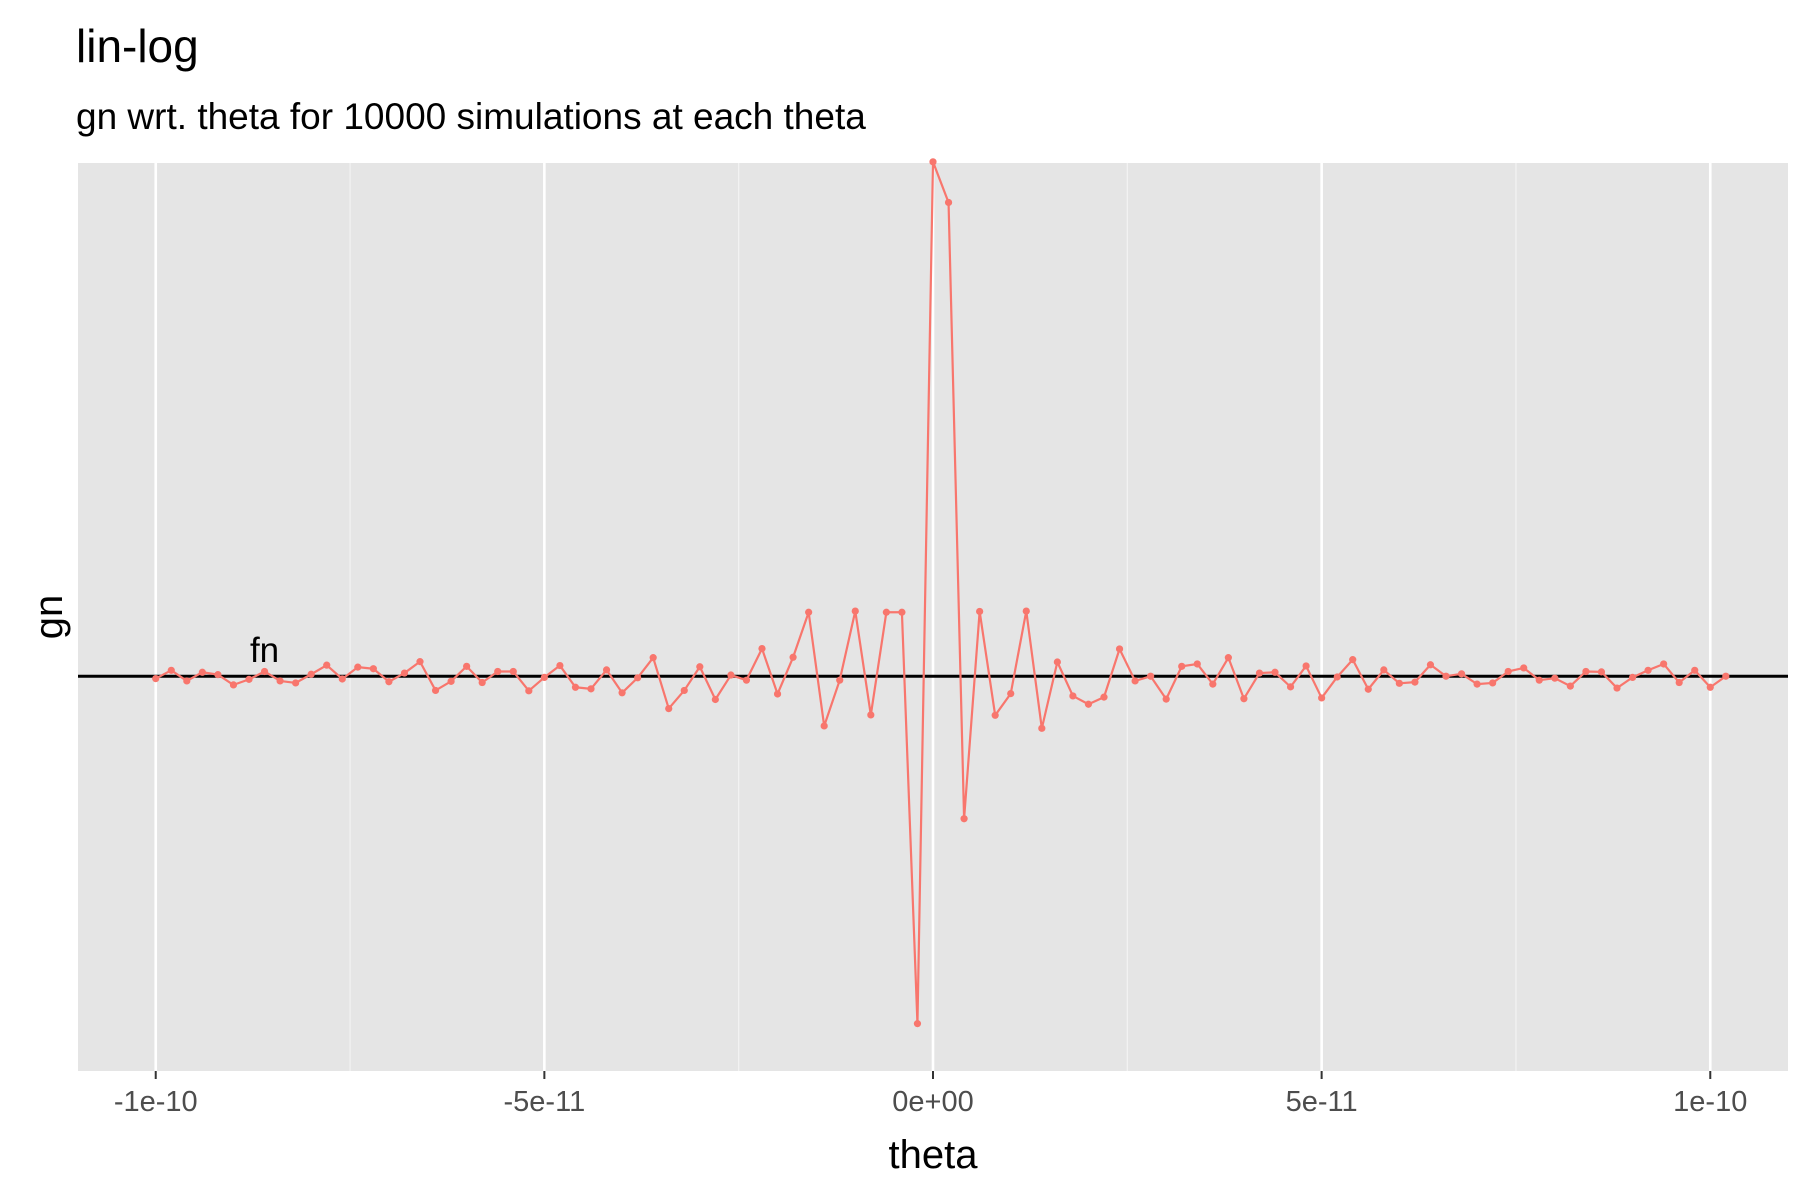 The height and width of the screenshot is (1200, 1800). What do you see at coordinates (264, 650) in the screenshot?
I see `reference-line-label: fn` at bounding box center [264, 650].